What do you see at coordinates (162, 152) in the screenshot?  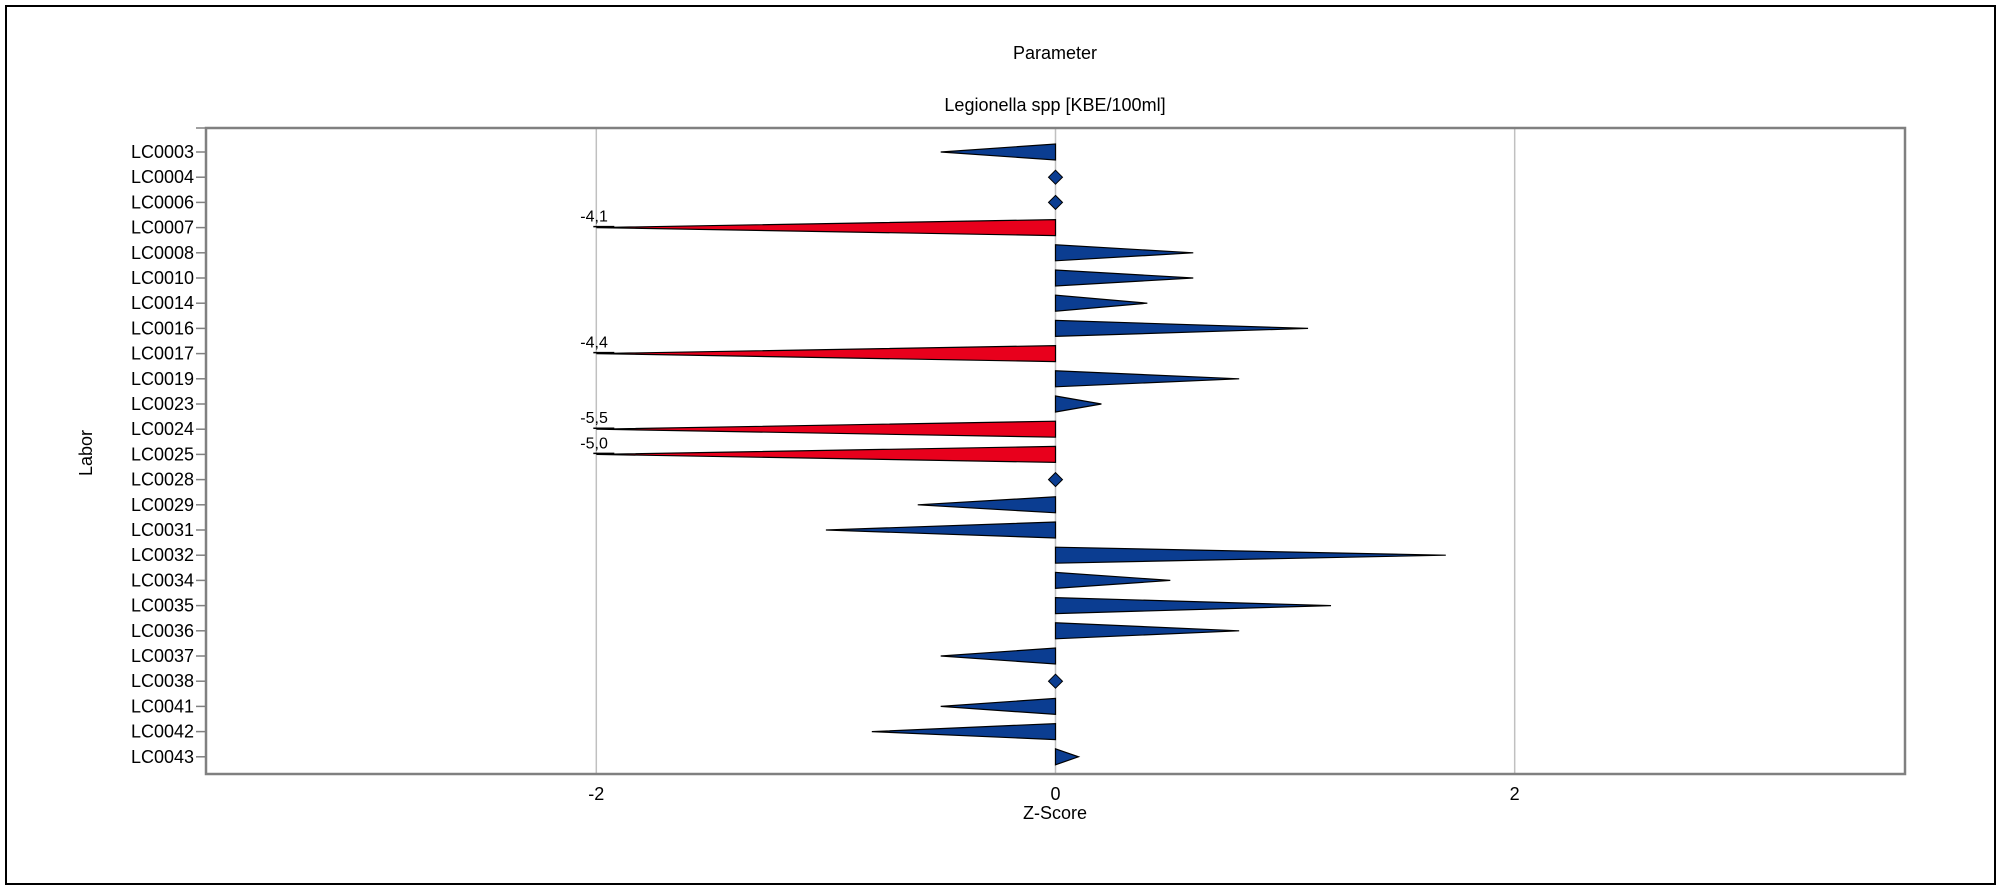 I see `y-tick-label: LC0003` at bounding box center [162, 152].